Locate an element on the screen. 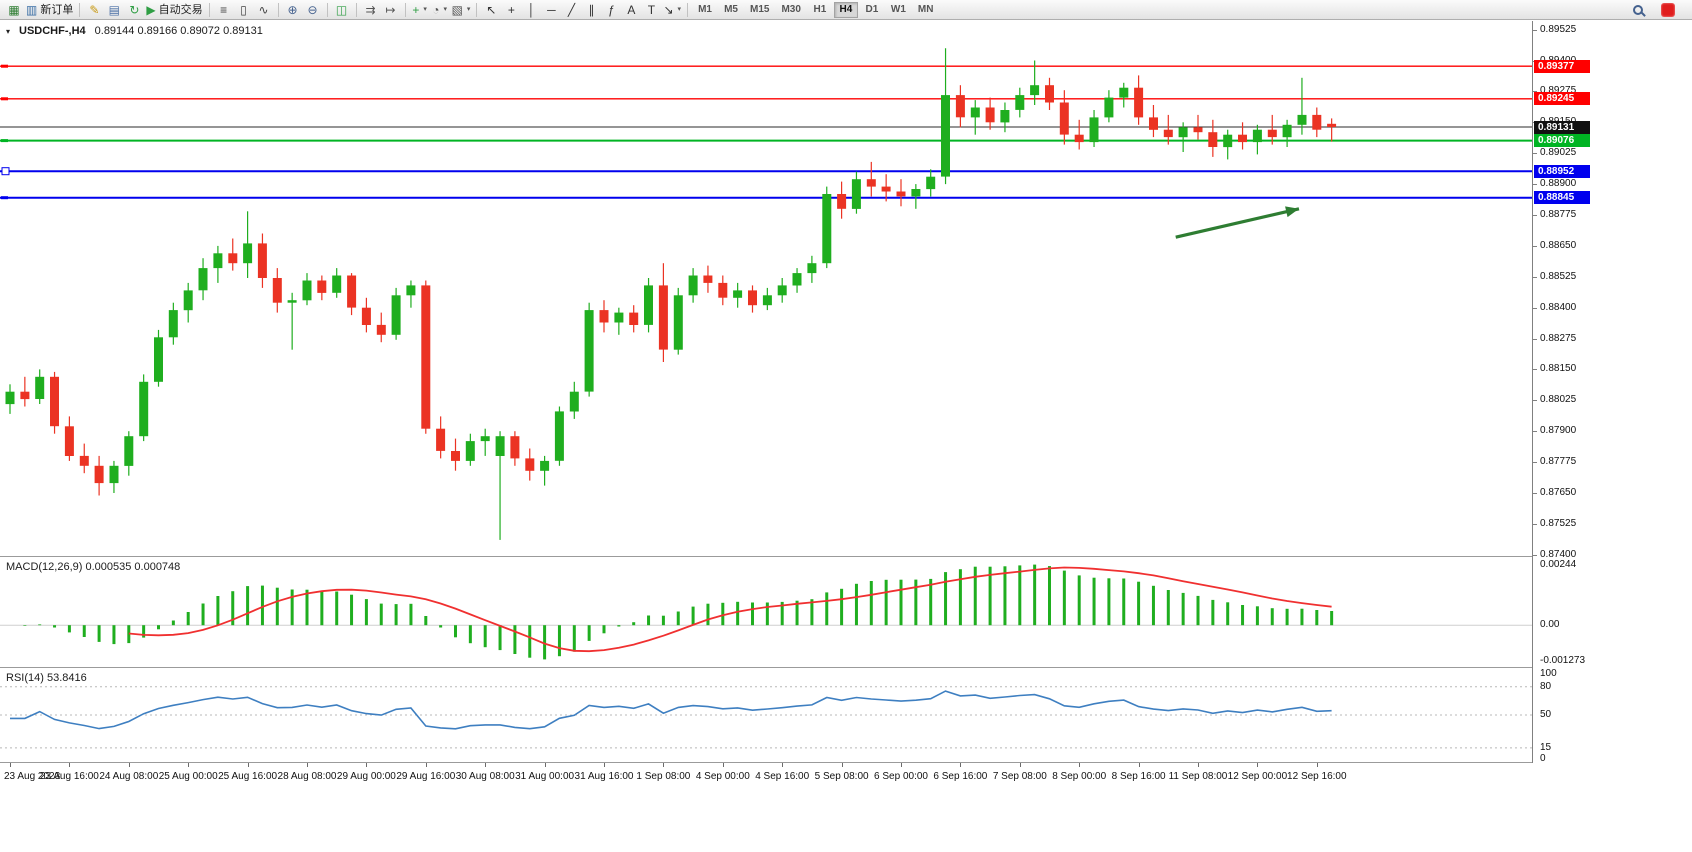  pane-divider-macd is located at coordinates (846, 556).